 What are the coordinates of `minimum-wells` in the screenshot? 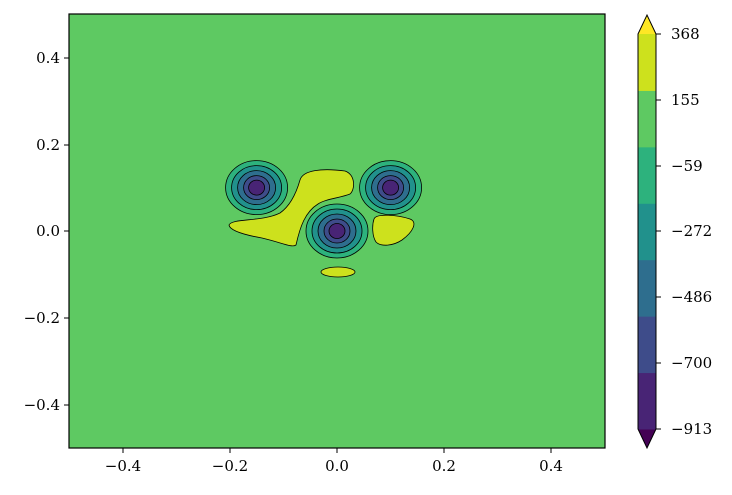 It's located at (324, 209).